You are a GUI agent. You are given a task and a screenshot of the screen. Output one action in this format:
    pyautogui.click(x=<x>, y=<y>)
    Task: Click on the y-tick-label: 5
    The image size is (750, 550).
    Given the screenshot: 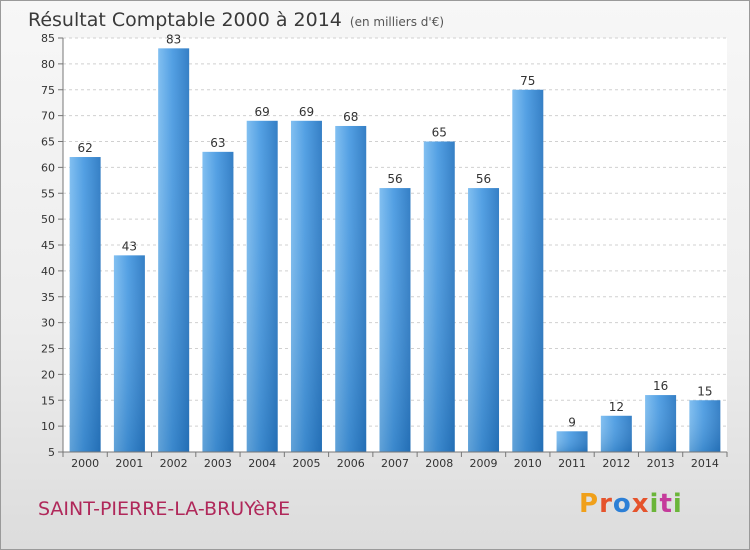 What is the action you would take?
    pyautogui.click(x=51, y=452)
    